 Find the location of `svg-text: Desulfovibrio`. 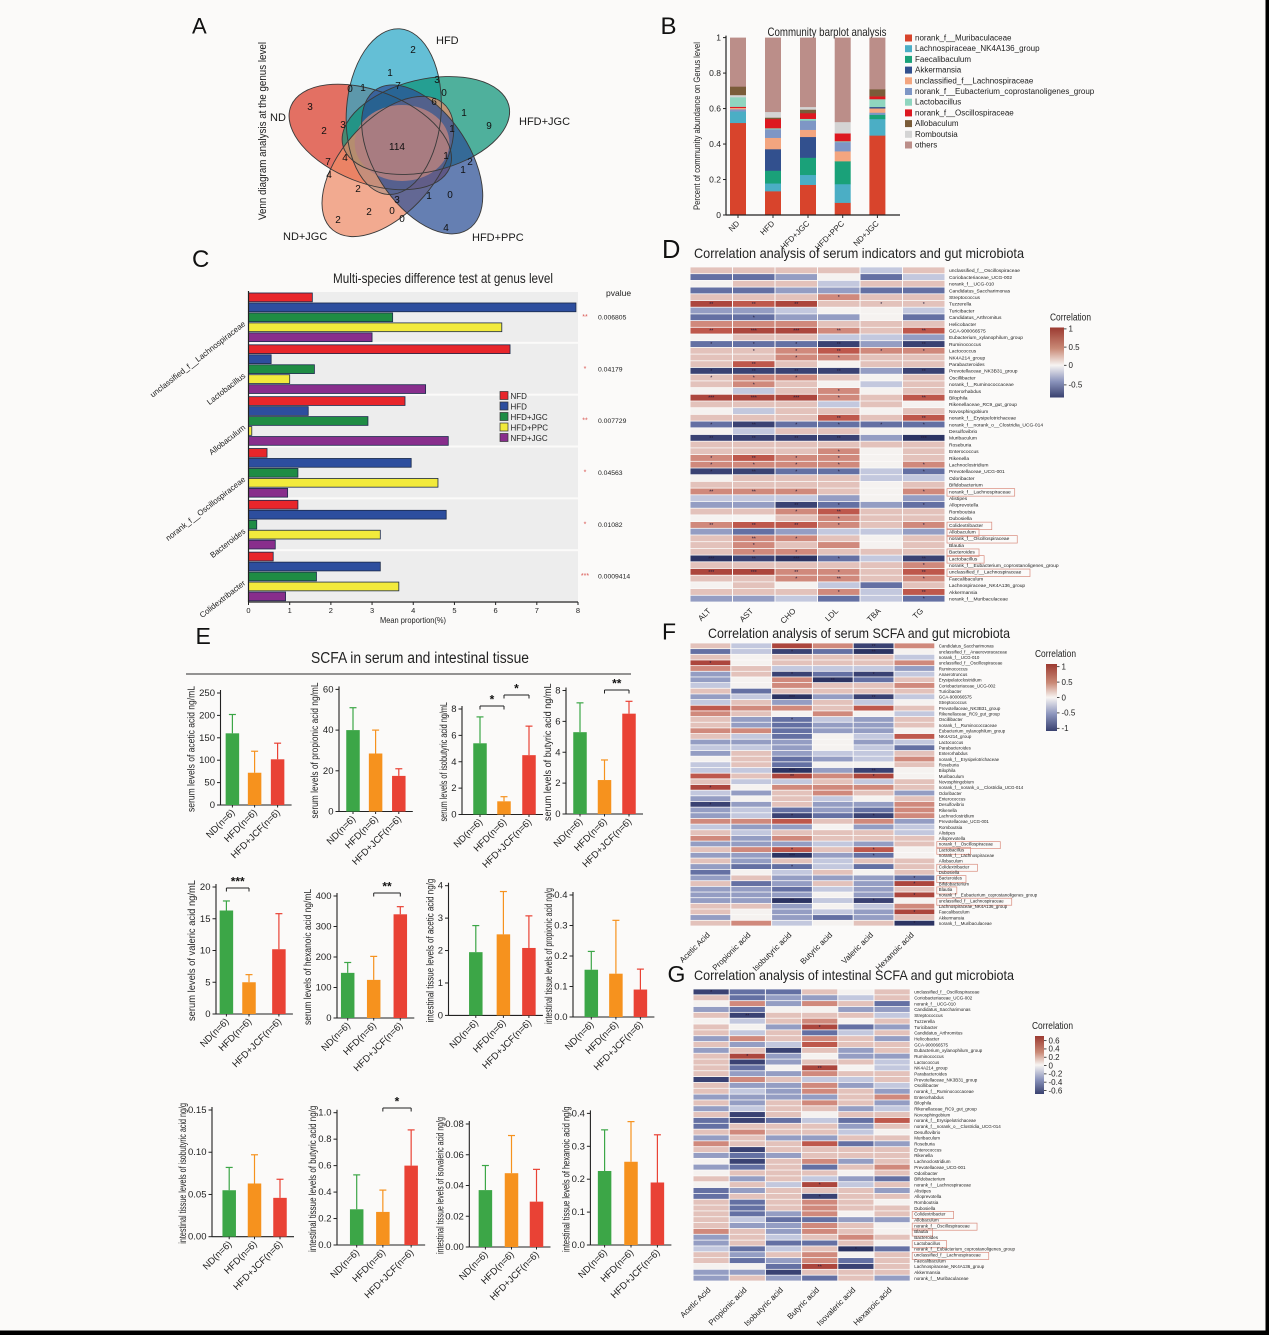

svg-text: Desulfovibrio is located at coordinates (927, 1132).